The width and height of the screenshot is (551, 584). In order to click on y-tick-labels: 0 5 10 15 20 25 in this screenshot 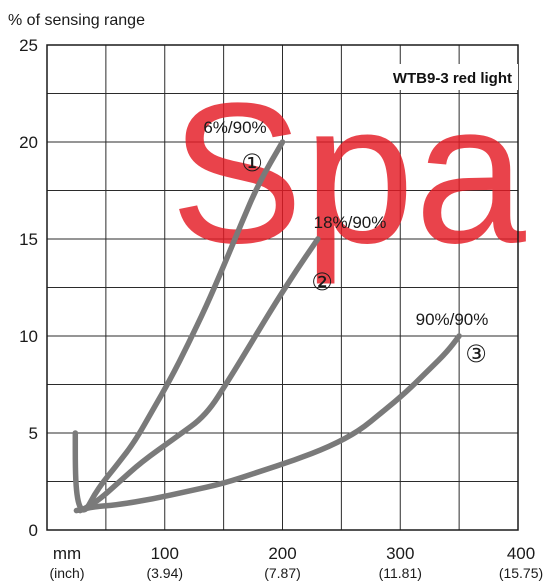, I will do `click(28, 288)`.